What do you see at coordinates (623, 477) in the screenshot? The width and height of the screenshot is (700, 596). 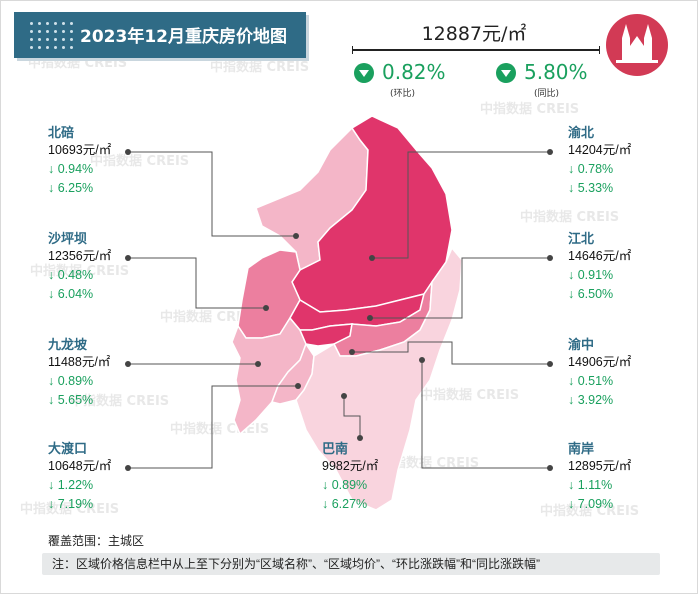 I see `district-nanan: 南岸 12895元/㎡ ↓ 1.11% ↓ 7.09%` at bounding box center [623, 477].